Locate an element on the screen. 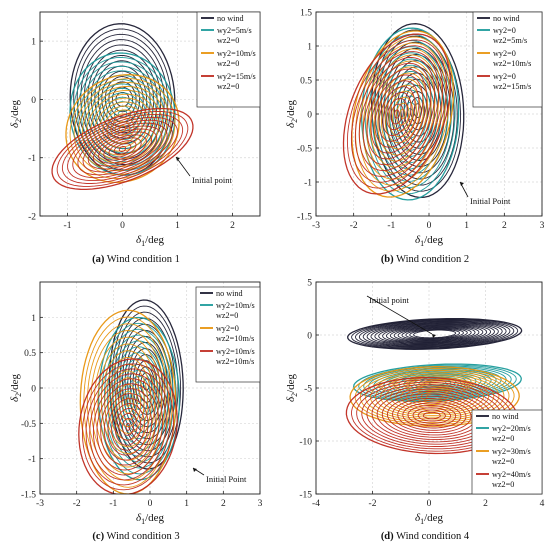 Image resolution: width=550 pixels, height=545 pixels. y-tick-label: -10 is located at coordinates (305, 443).